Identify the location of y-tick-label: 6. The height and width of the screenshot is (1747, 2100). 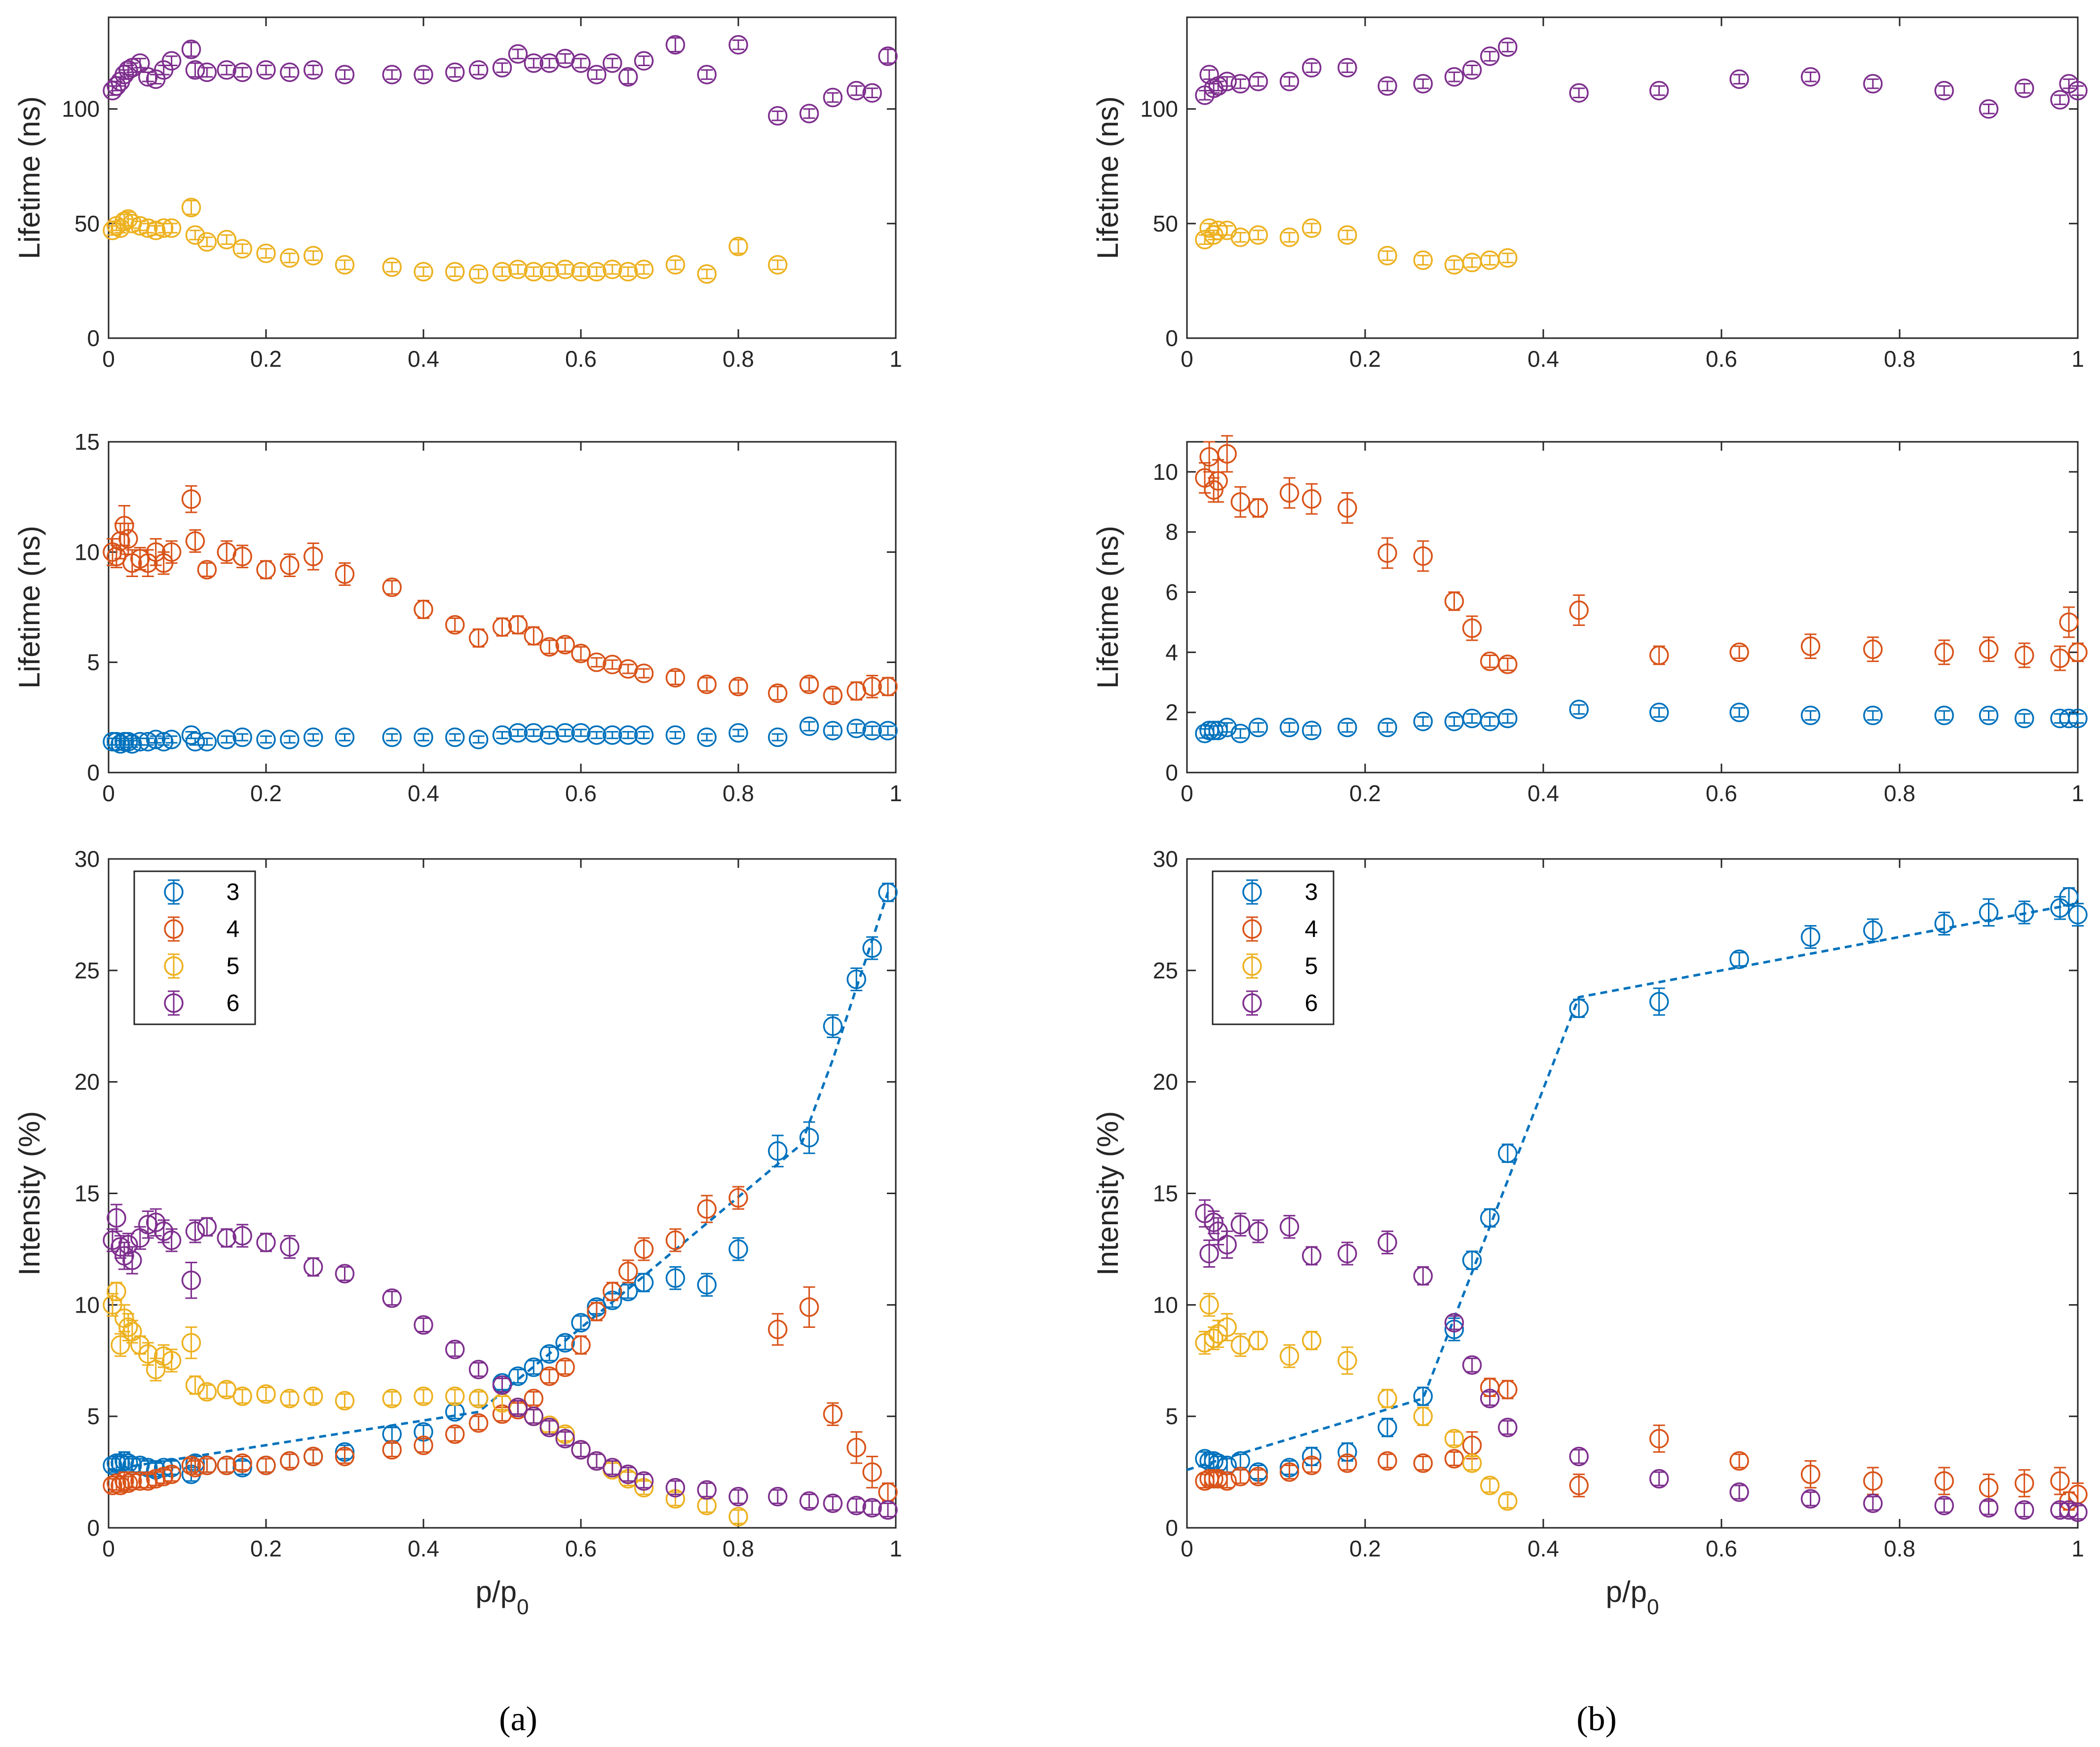
(1171, 592).